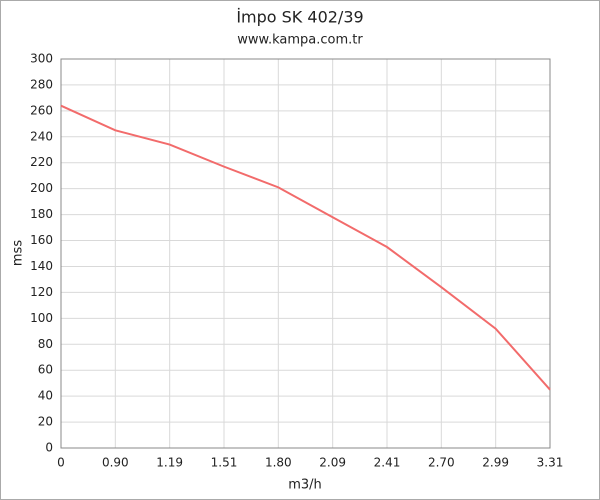 Image resolution: width=600 pixels, height=500 pixels. I want to click on y-tick-label: 20, so click(45, 422).